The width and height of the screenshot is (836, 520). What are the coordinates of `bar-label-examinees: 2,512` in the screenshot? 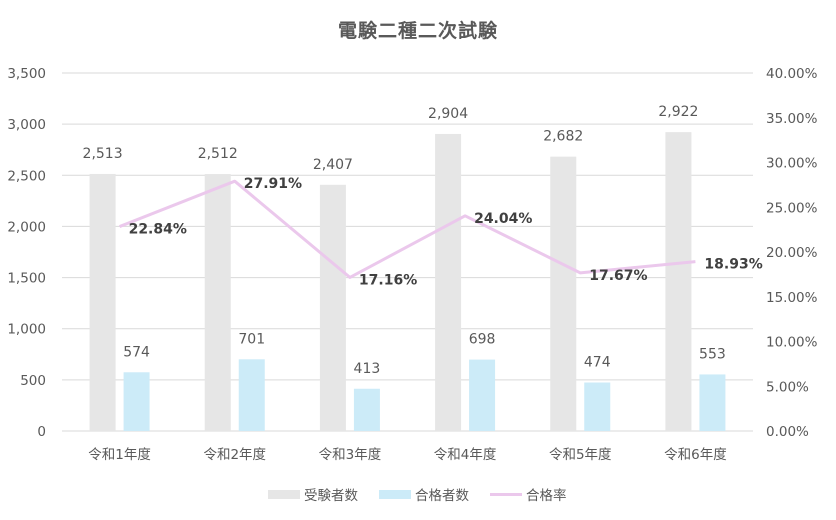 It's located at (218, 154).